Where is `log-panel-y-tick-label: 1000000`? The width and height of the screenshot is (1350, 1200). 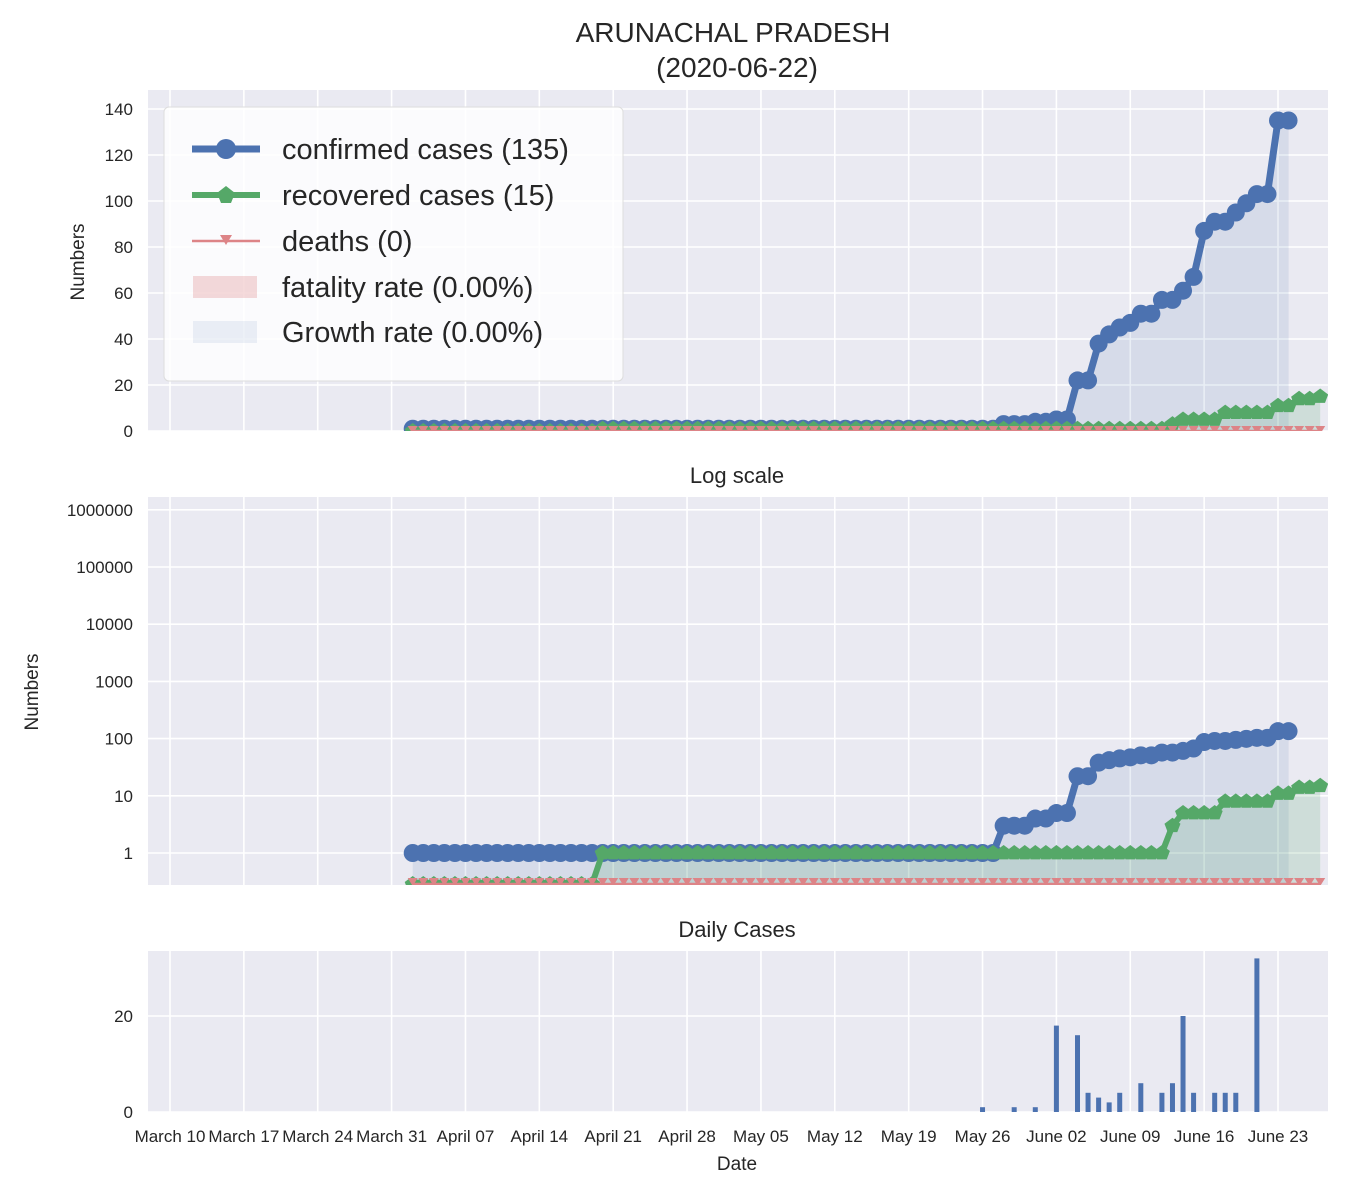 log-panel-y-tick-label: 1000000 is located at coordinates (100, 510).